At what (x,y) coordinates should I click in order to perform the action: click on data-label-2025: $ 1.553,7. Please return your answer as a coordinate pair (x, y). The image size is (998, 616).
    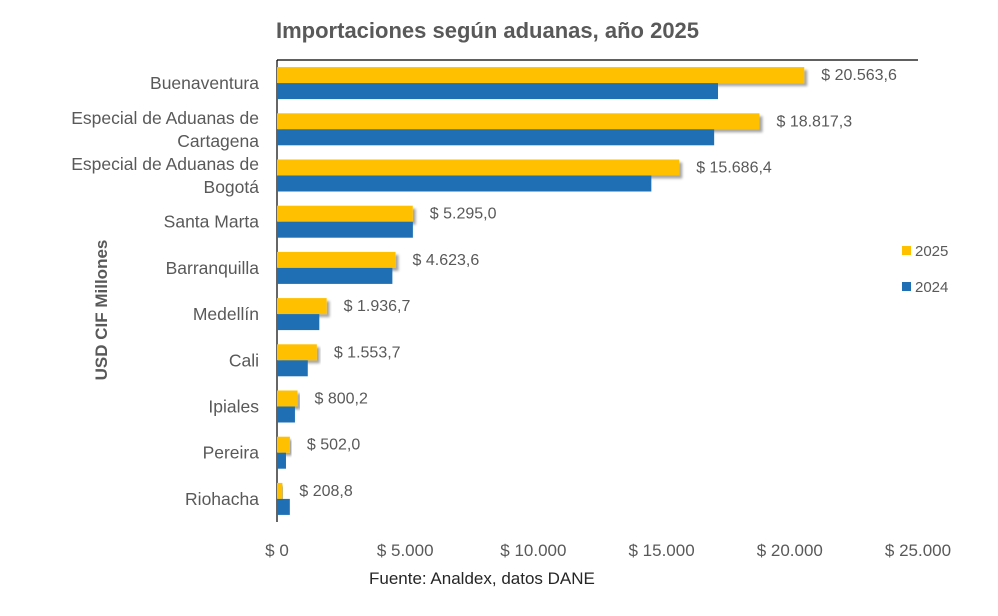
    Looking at the image, I should click on (367, 352).